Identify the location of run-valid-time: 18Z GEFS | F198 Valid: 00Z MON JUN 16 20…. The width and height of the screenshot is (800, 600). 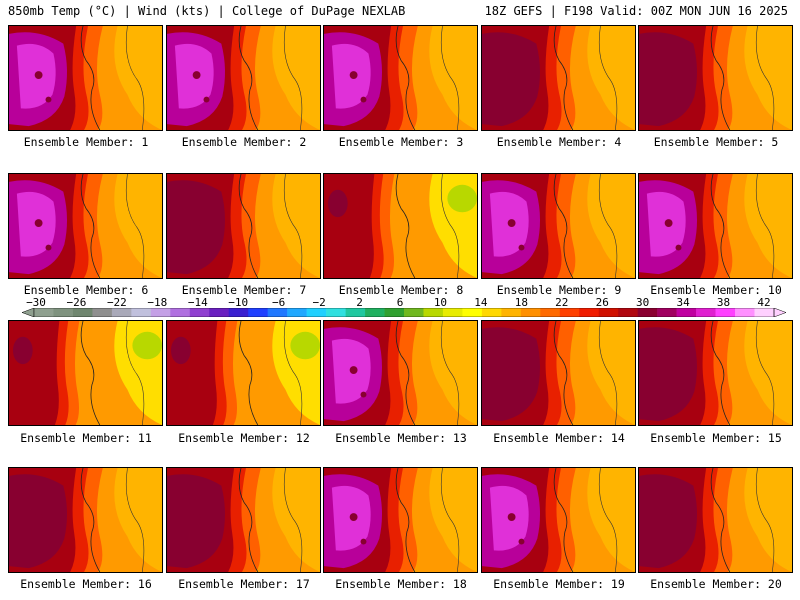
(636, 11).